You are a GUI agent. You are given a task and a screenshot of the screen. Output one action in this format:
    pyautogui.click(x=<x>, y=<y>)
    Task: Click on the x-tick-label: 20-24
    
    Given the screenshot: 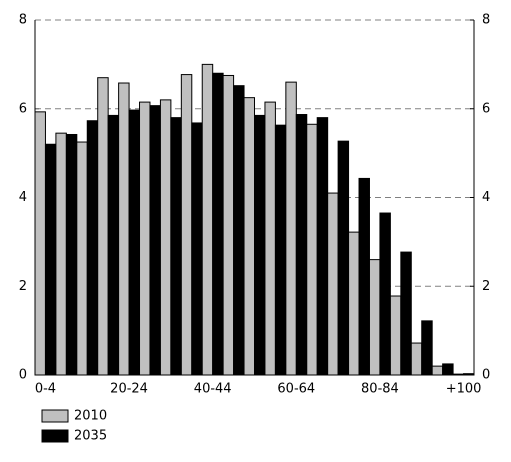 What is the action you would take?
    pyautogui.click(x=129, y=389)
    